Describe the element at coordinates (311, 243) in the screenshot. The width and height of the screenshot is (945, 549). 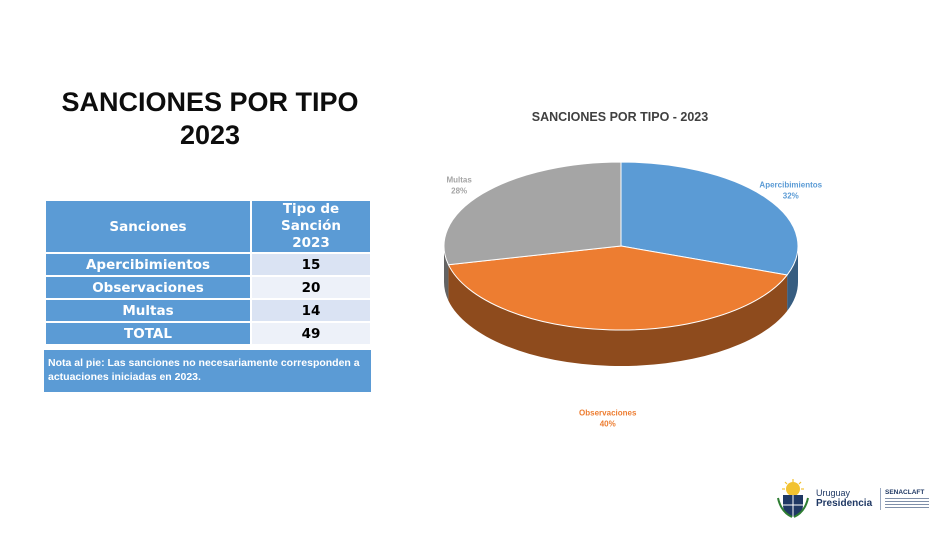
I see `table-header-tipo-line2: 2023` at that location.